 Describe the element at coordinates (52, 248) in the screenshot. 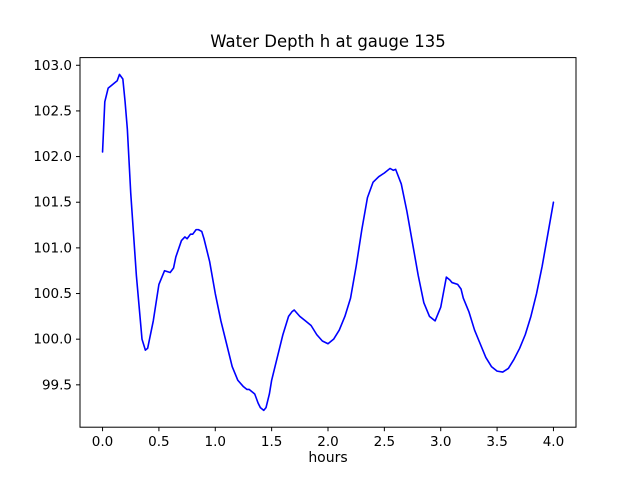

I see `y-tick-label: 101.0` at that location.